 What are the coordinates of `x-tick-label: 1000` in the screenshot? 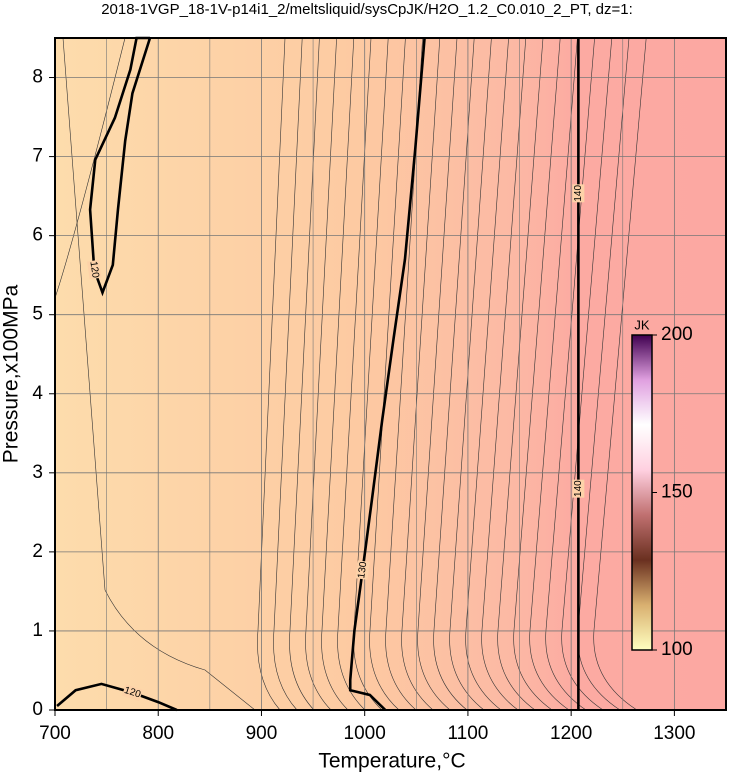 It's located at (365, 733).